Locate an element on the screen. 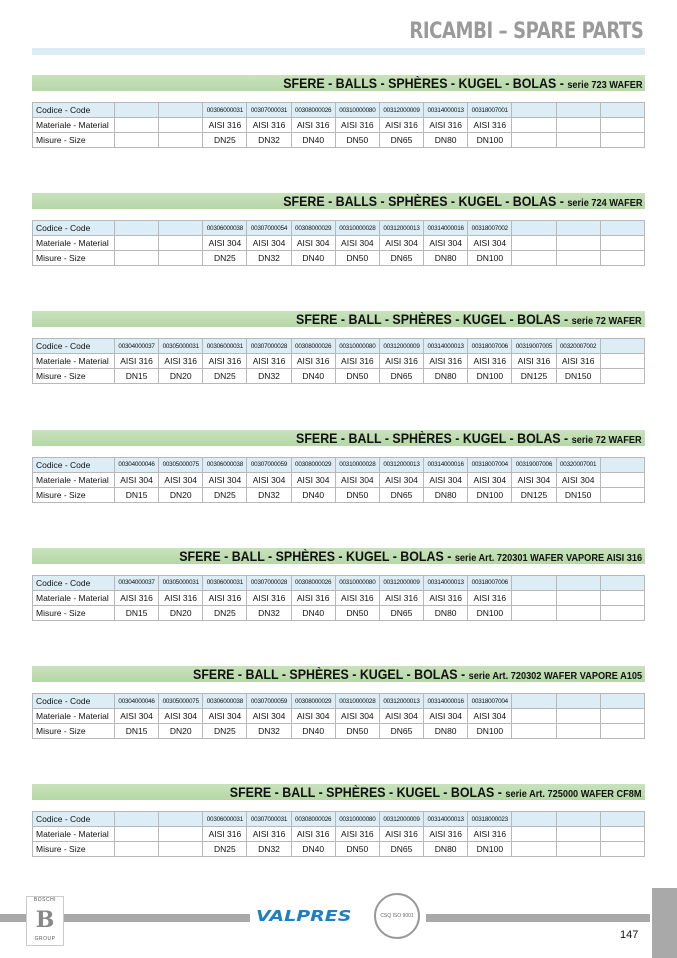 The image size is (677, 958). row-label: Materiale - Material is located at coordinates (73, 479).